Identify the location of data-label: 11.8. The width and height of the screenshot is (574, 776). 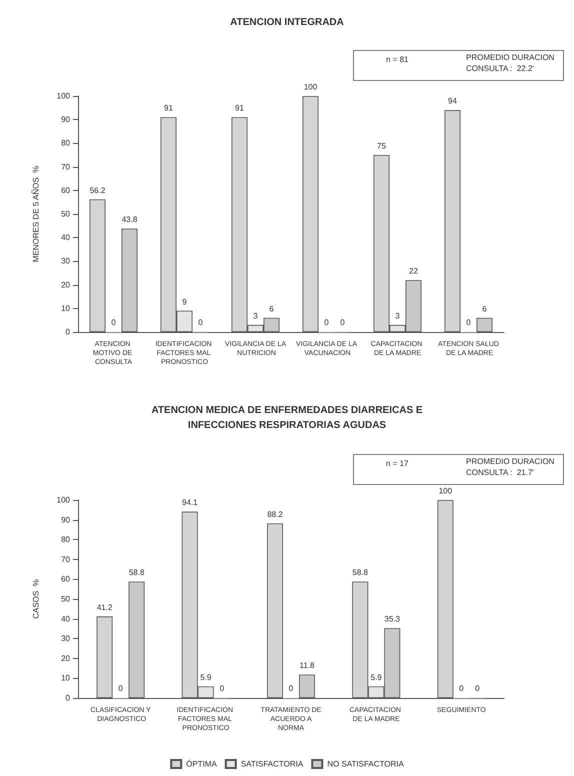
(308, 665).